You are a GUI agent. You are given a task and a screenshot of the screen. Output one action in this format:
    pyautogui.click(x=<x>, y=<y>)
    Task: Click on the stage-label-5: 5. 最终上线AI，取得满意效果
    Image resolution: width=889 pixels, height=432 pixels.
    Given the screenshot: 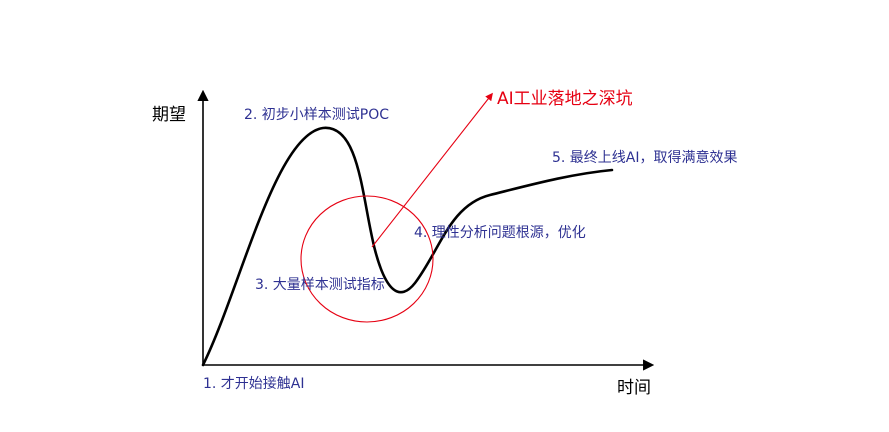 What is the action you would take?
    pyautogui.click(x=645, y=157)
    